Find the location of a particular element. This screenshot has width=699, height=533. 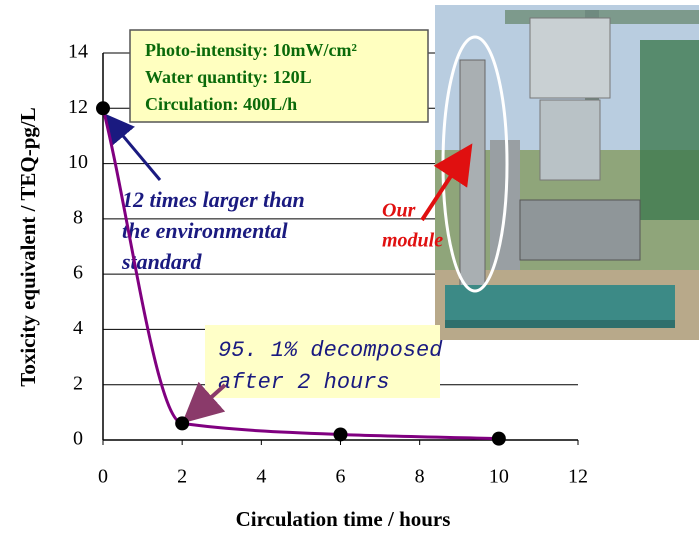

text-line: after 2 hours is located at coordinates (304, 382).